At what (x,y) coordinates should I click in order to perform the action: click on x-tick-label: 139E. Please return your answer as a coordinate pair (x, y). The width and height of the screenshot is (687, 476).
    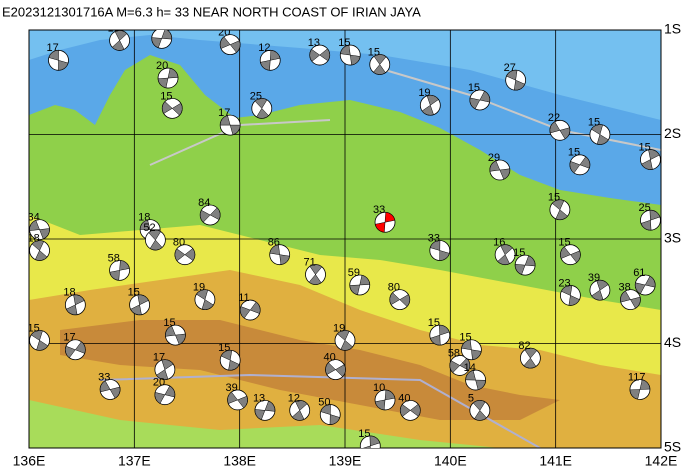
    Looking at the image, I should click on (345, 461).